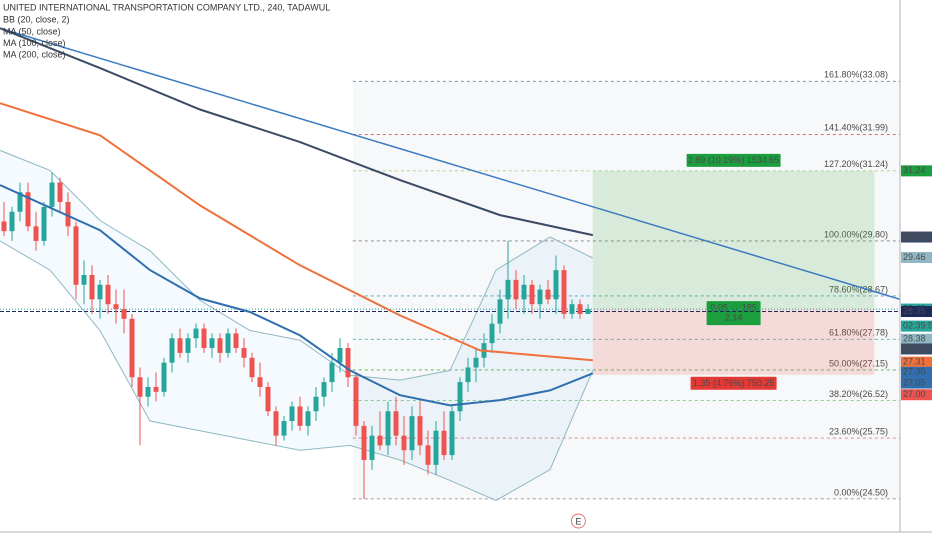  What do you see at coordinates (856, 164) in the screenshot?
I see `fib-label: 127.20%(31.24)` at bounding box center [856, 164].